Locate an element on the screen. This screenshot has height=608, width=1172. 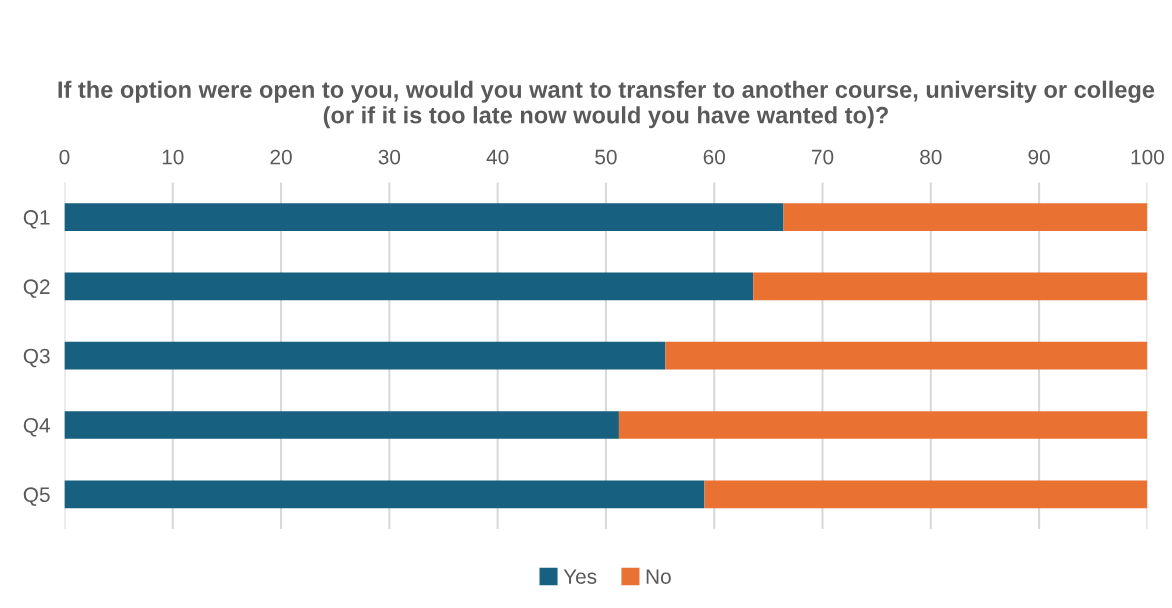
x-tick-label: 0 is located at coordinates (64, 157).